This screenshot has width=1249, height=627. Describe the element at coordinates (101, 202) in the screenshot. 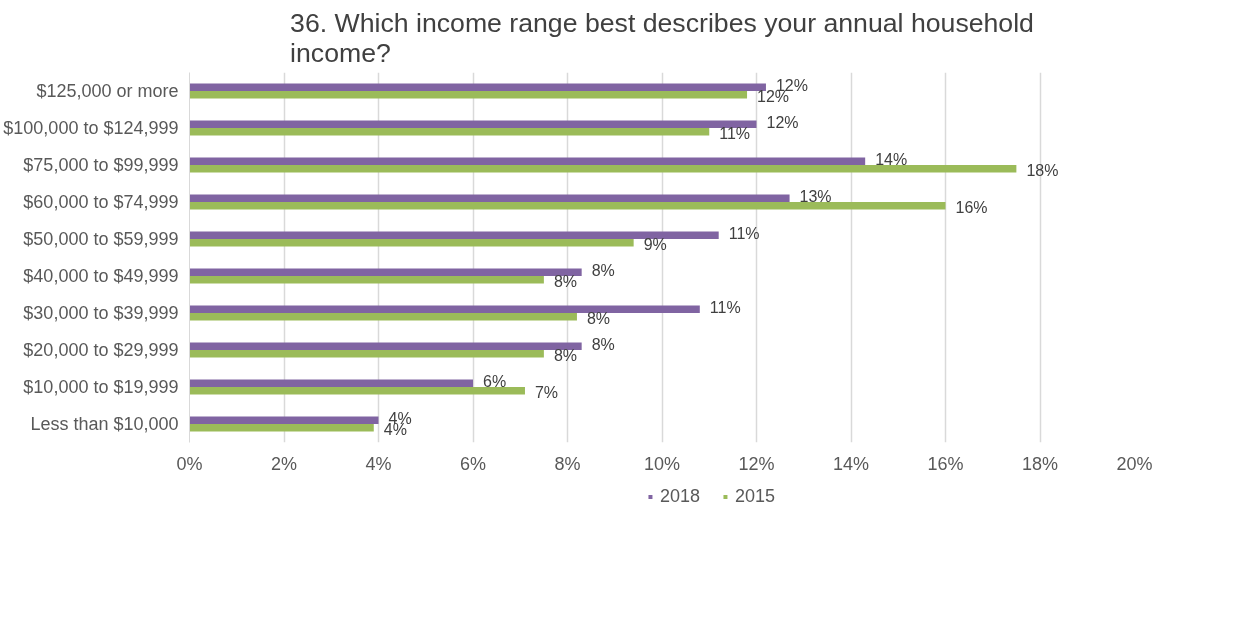

I see `y-tick-label: $60,000 to $74,999` at that location.